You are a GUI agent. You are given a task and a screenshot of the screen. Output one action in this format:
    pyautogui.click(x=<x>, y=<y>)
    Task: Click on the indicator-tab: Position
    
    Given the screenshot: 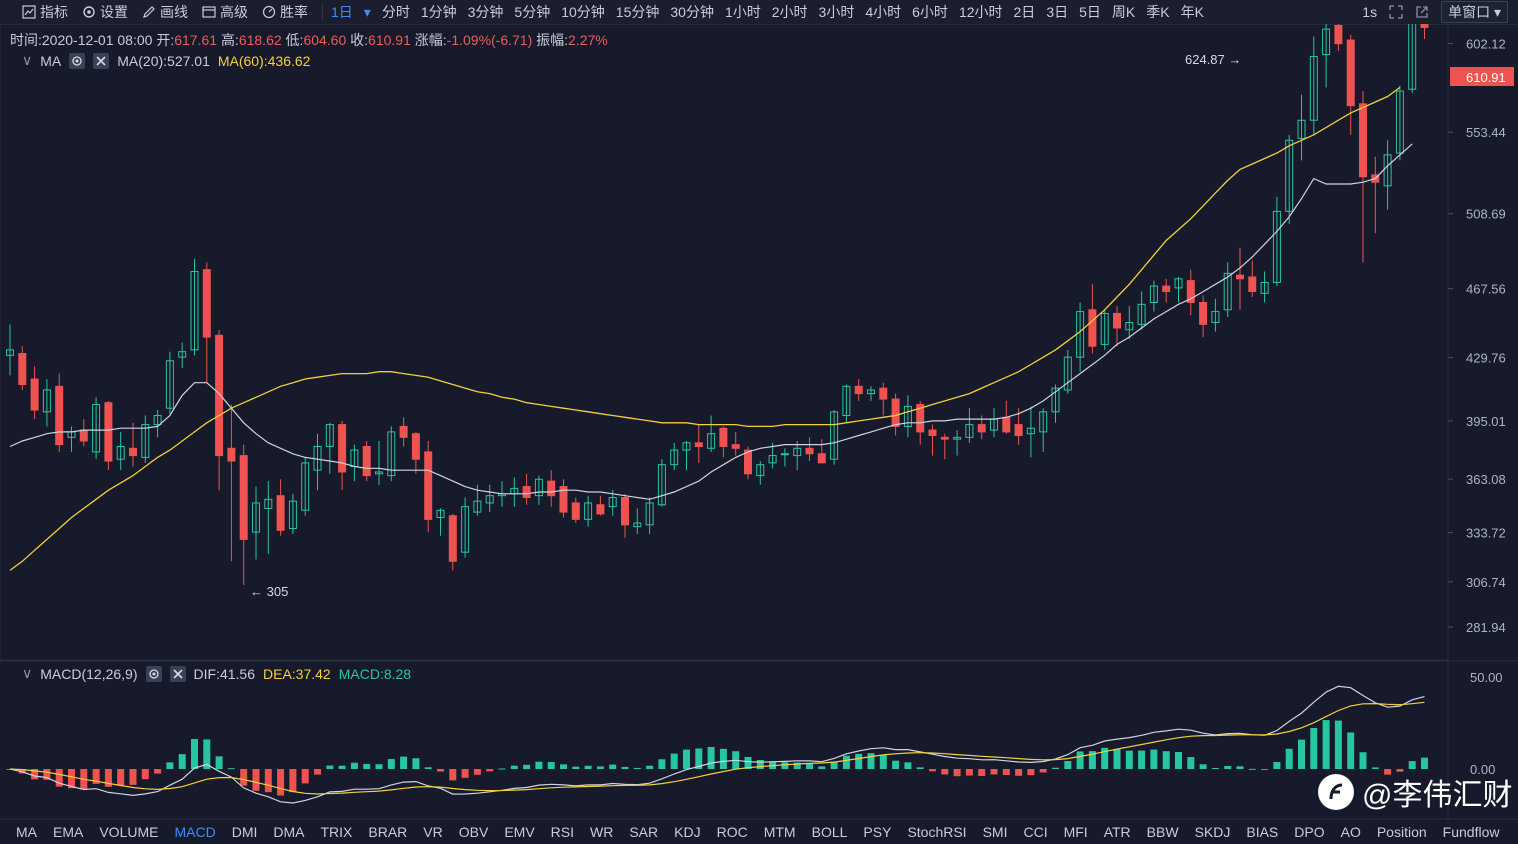 What is the action you would take?
    pyautogui.click(x=1401, y=832)
    